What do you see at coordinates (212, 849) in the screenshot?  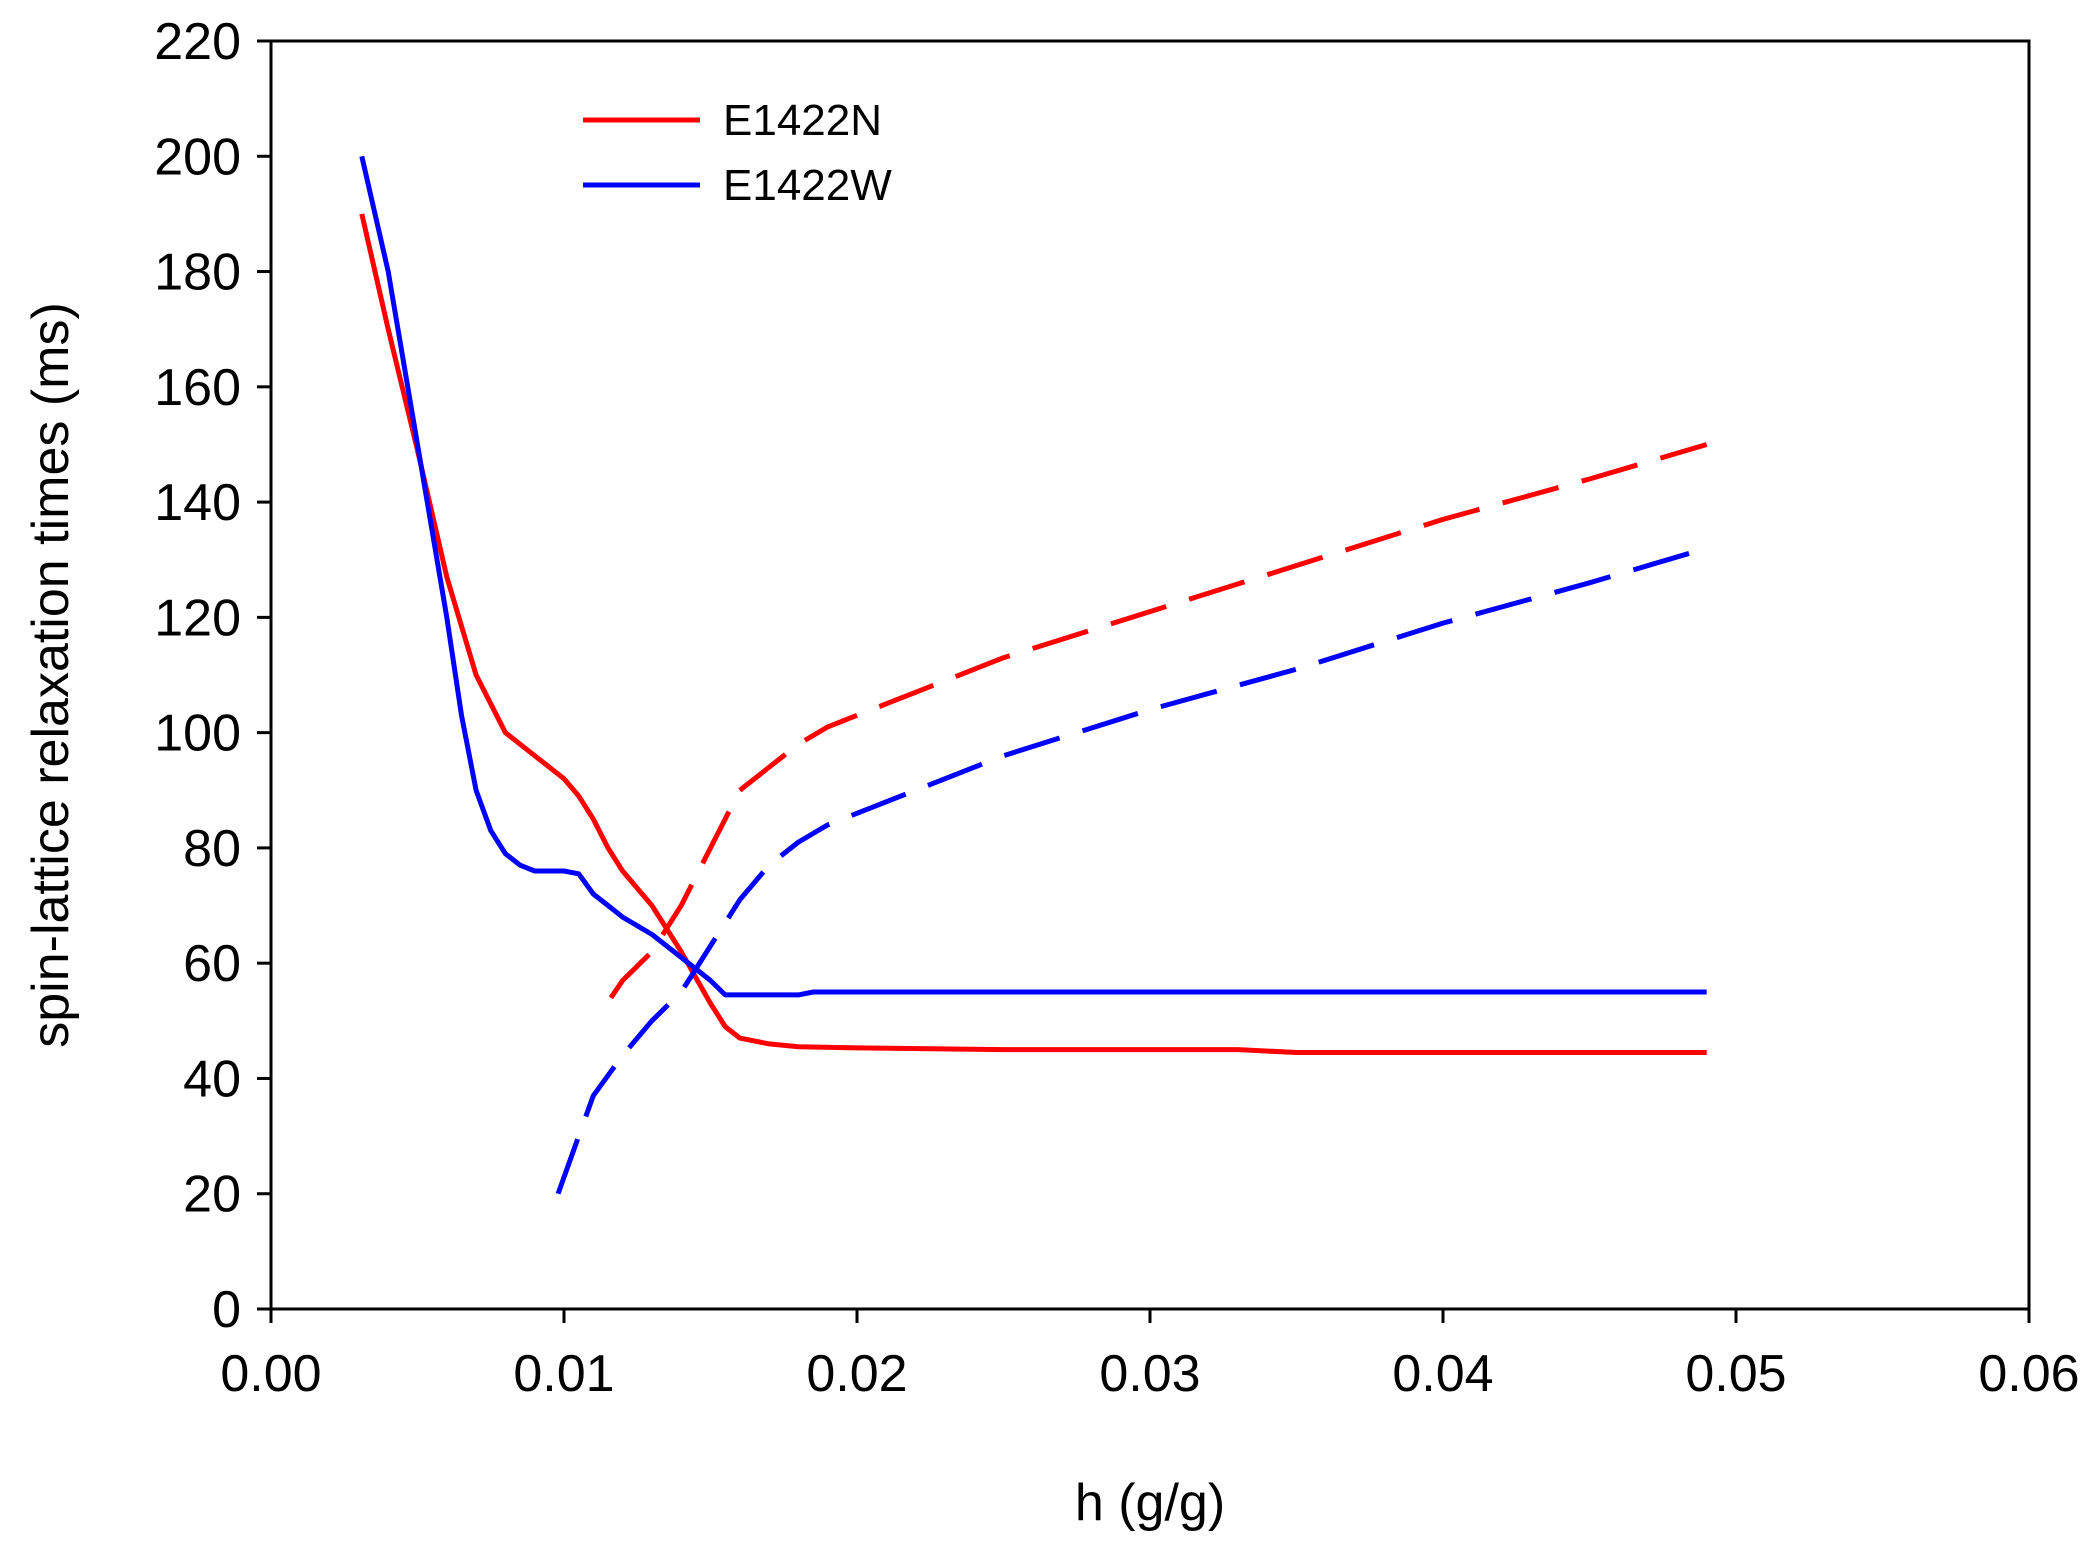 I see `y-tick-label: 80` at bounding box center [212, 849].